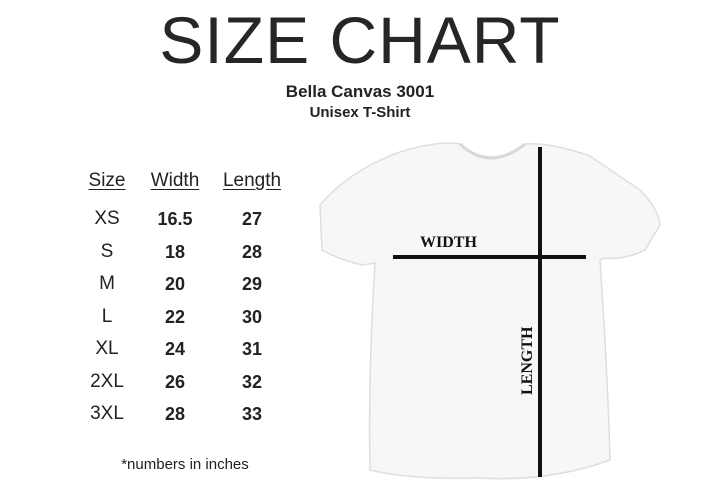 This screenshot has width=720, height=498. What do you see at coordinates (527, 360) in the screenshot?
I see `length-label: LENGTH` at bounding box center [527, 360].